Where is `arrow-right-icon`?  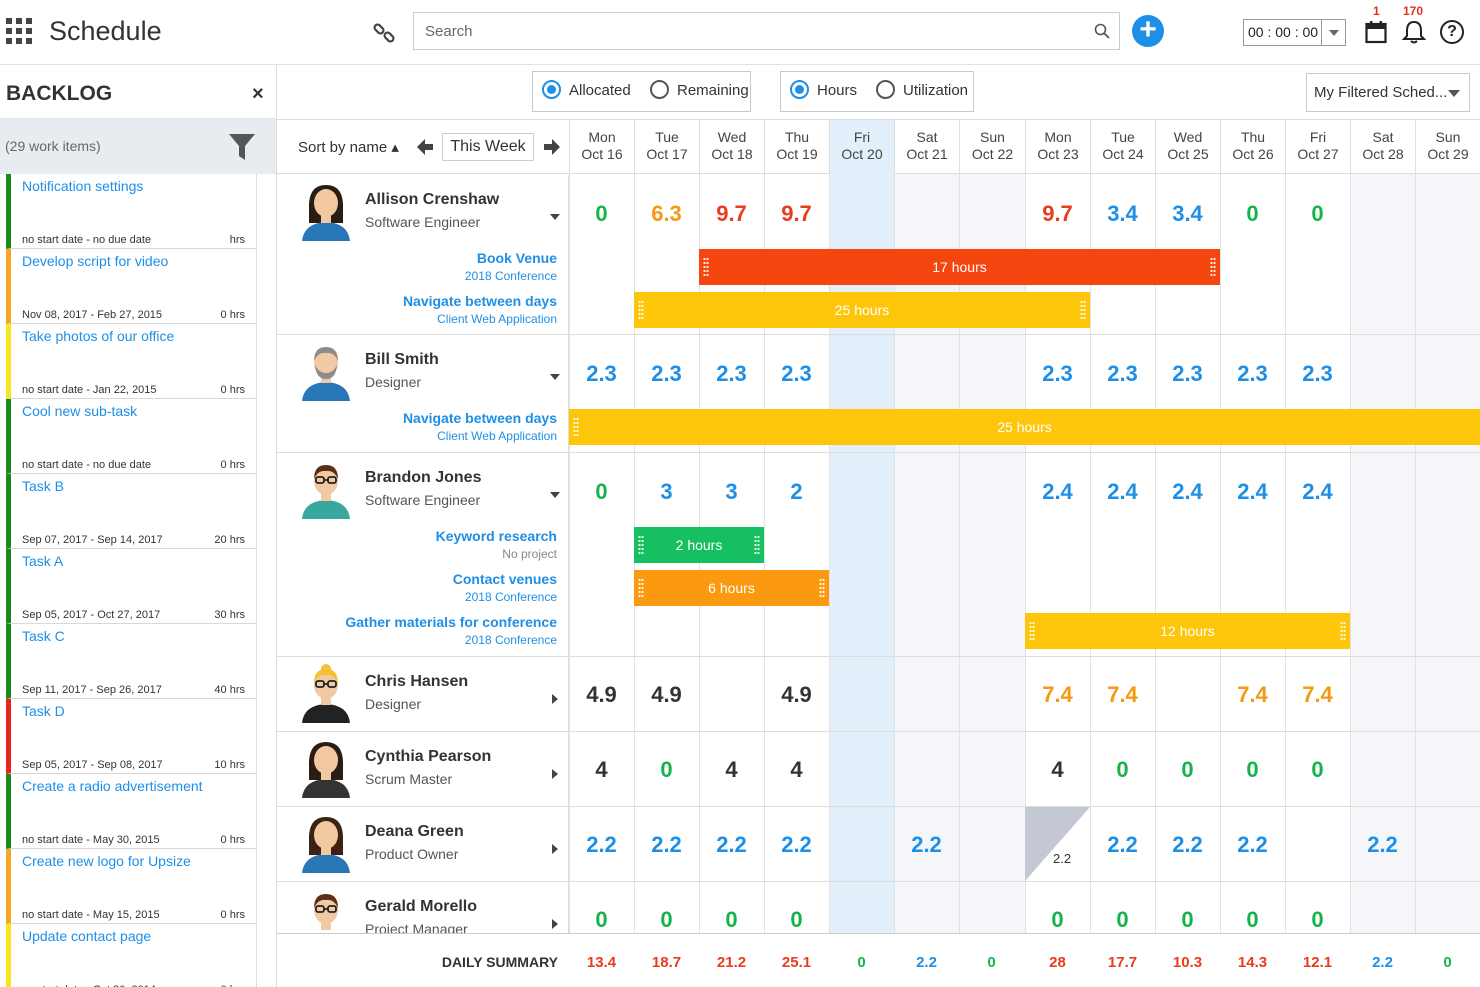
arrow-right-icon is located at coordinates (552, 147).